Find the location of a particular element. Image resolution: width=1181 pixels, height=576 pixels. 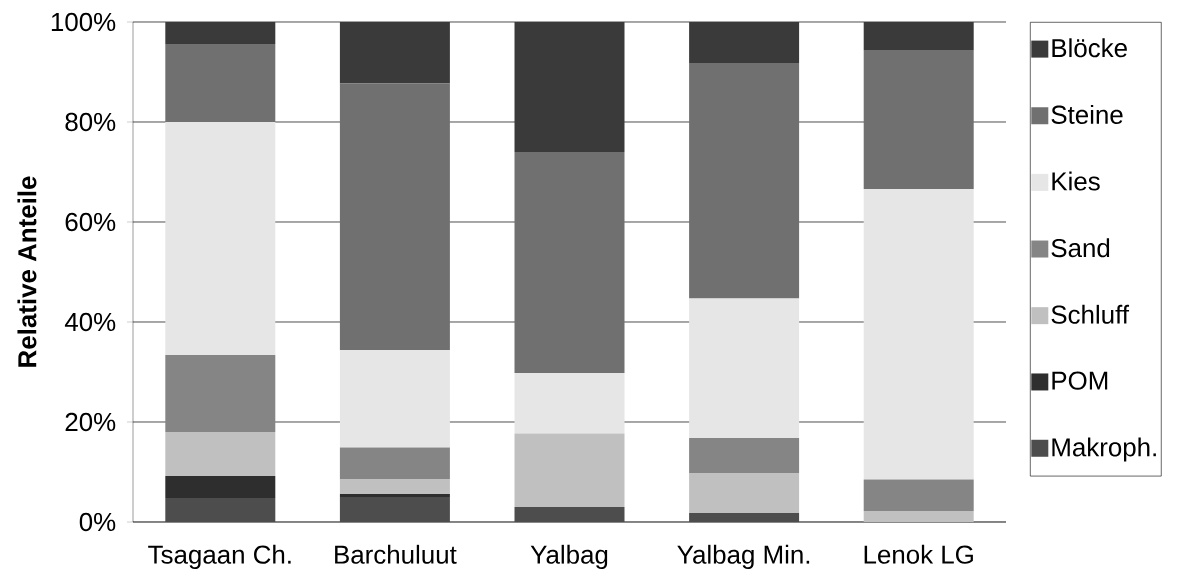

x-tick-label: Lenok LG is located at coordinates (918, 554).